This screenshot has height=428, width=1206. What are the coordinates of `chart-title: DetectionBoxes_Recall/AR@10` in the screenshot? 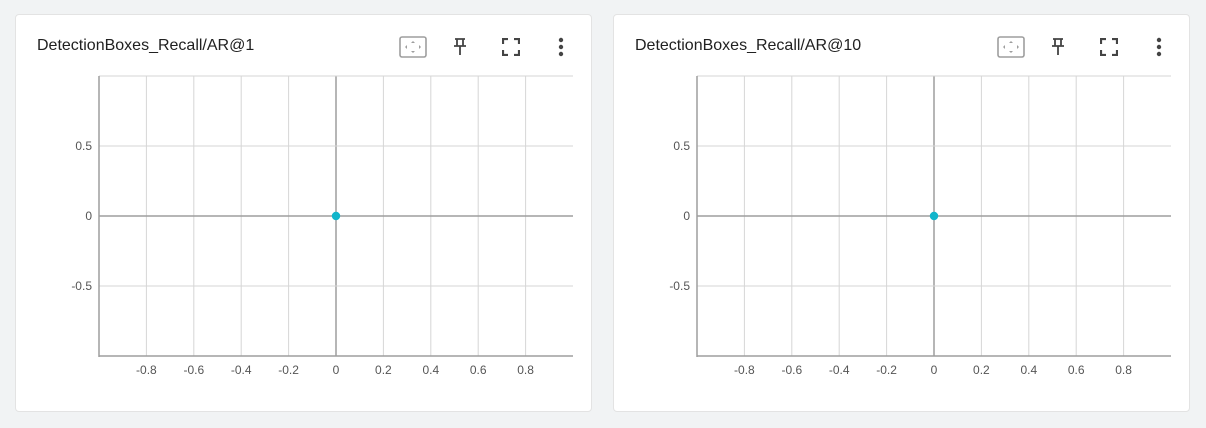 It's located at (748, 45).